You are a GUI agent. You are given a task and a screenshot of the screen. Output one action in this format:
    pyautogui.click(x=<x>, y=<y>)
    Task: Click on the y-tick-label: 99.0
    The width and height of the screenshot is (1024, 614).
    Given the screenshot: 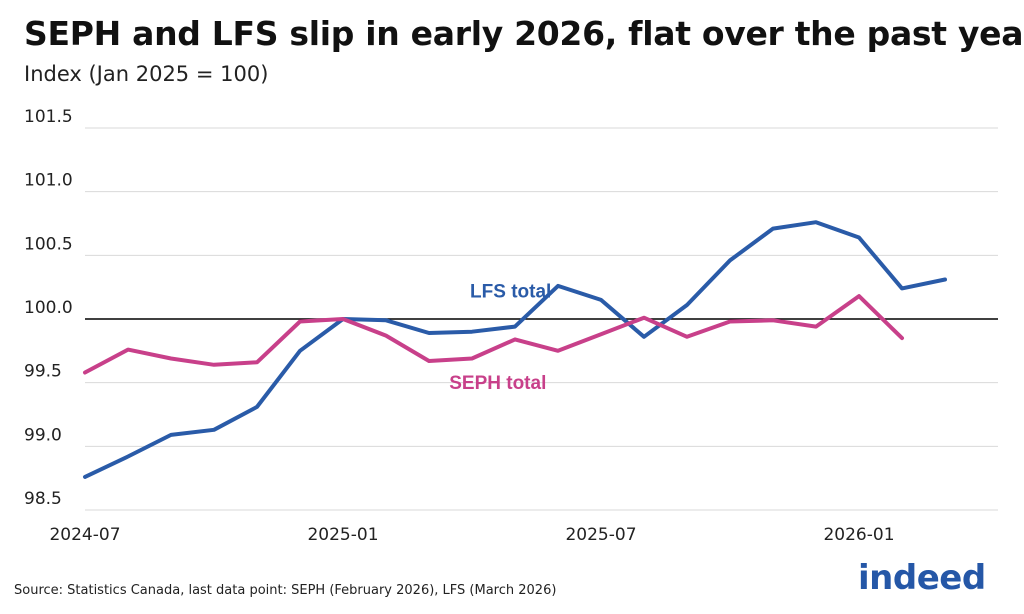 What is the action you would take?
    pyautogui.click(x=43, y=435)
    